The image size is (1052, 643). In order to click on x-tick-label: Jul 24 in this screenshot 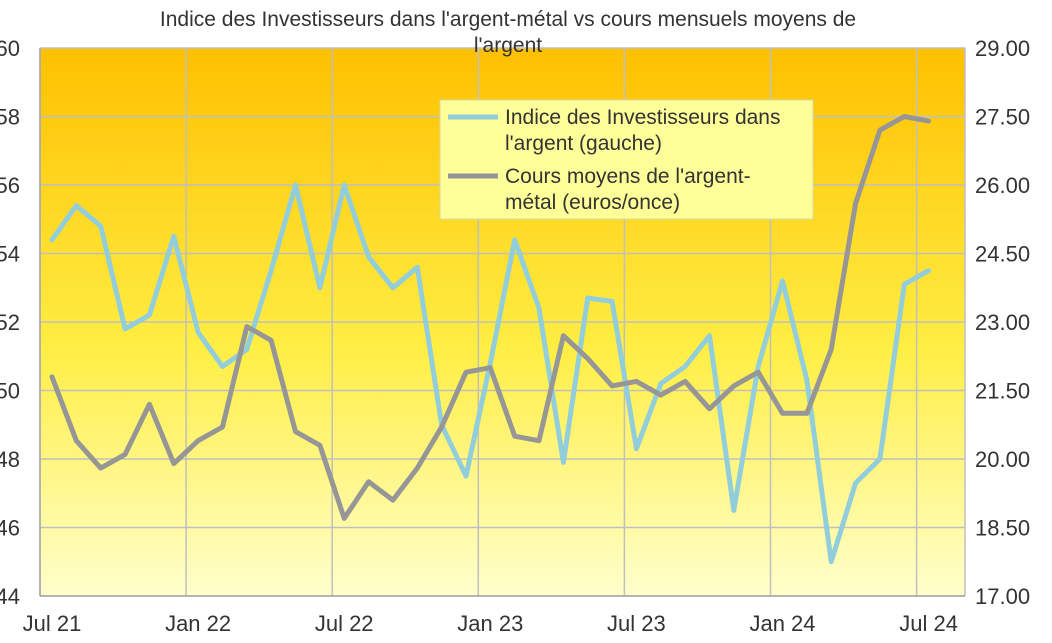, I will do `click(928, 623)`.